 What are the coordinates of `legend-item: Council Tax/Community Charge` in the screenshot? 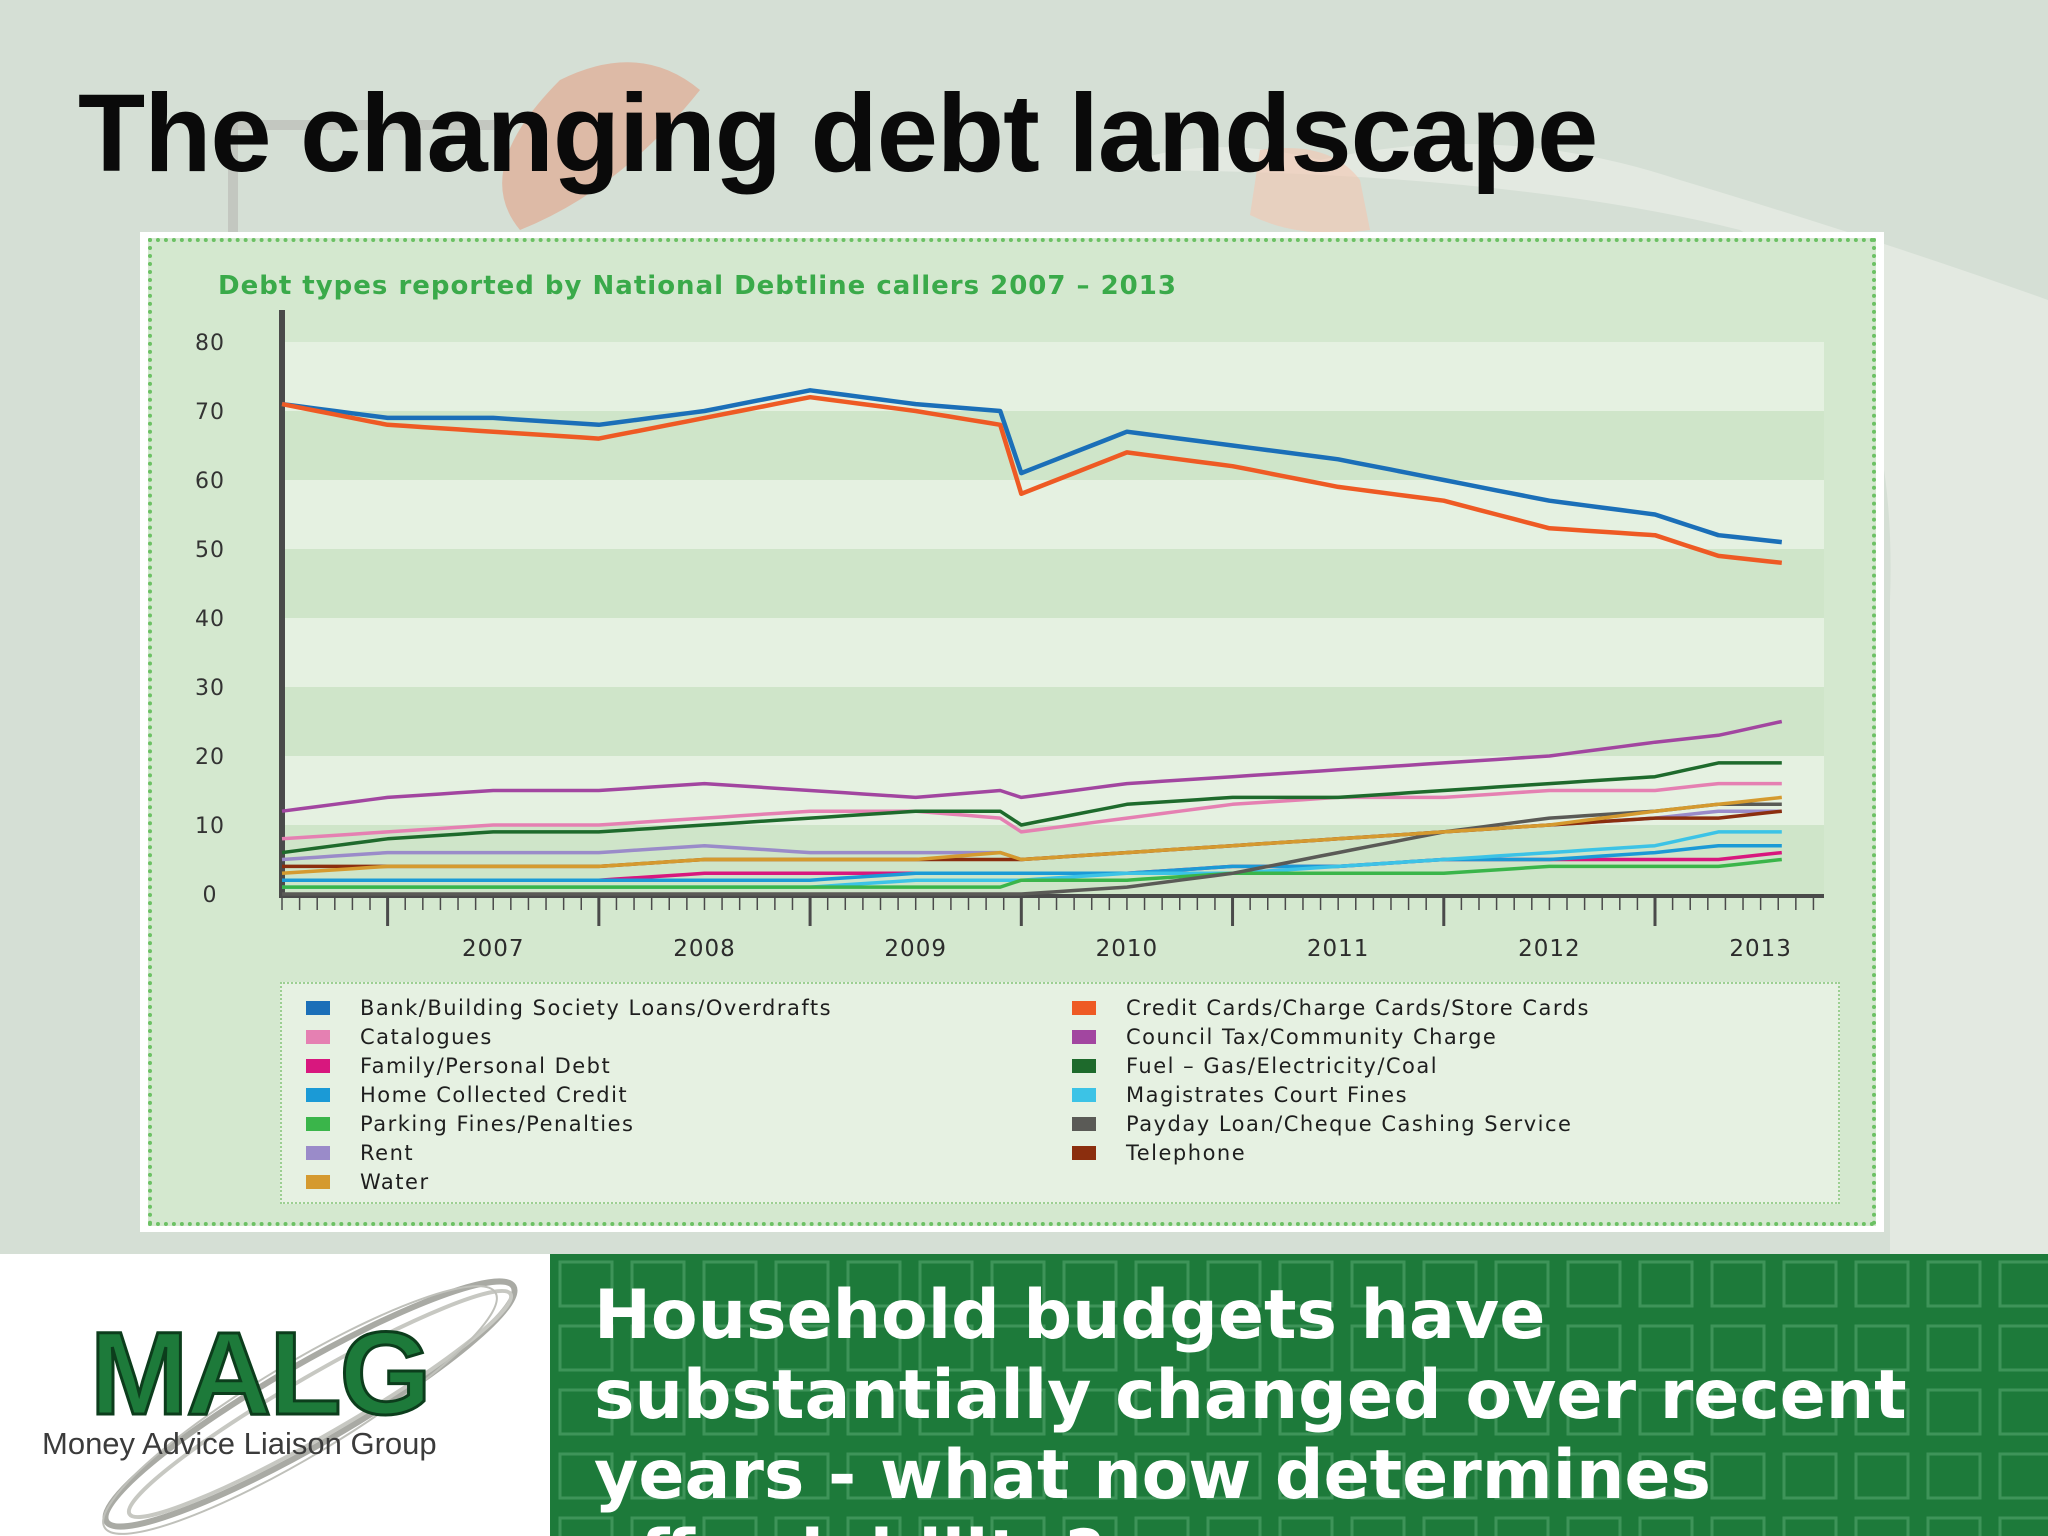 It's located at (1284, 1037).